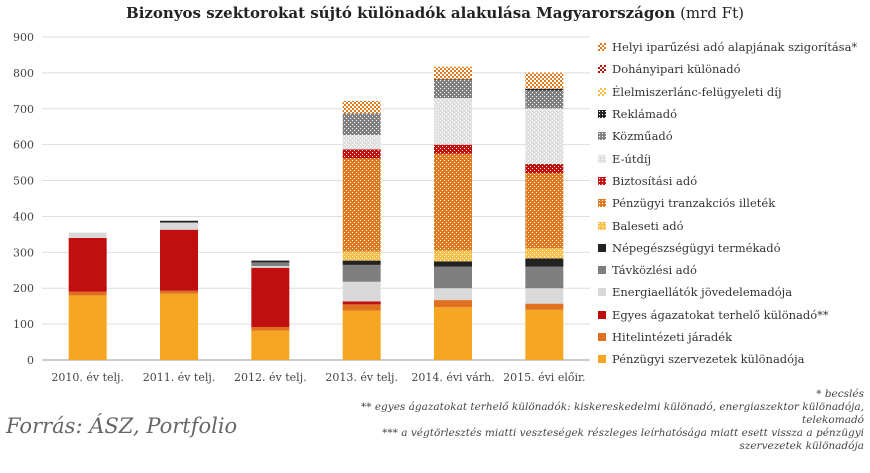  What do you see at coordinates (676, 69) in the screenshot?
I see `legend-label: Dohányipari különadó` at bounding box center [676, 69].